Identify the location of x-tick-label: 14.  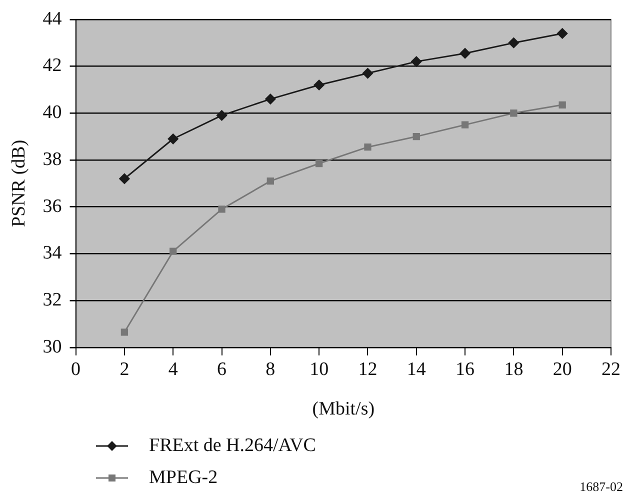
(416, 369).